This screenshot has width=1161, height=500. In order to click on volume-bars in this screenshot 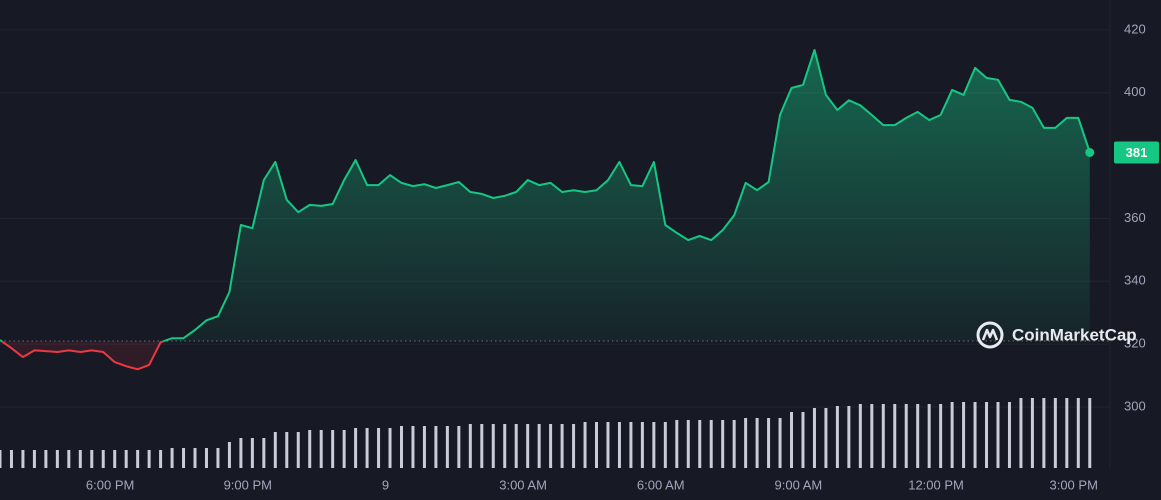, I will do `click(546, 433)`.